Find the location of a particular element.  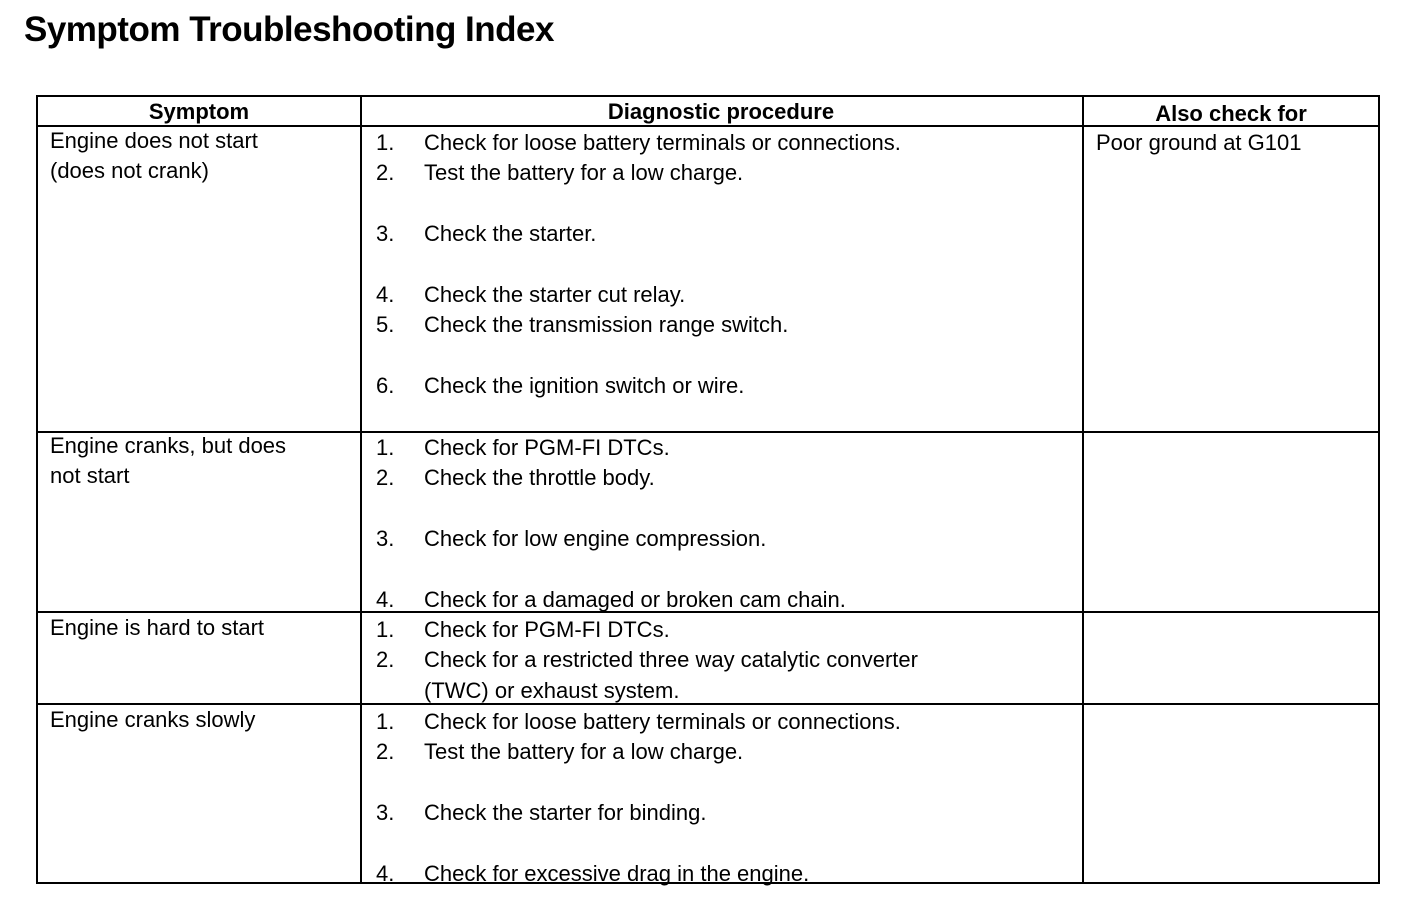

symptom-text: Engine cranks slowly is located at coordinates (153, 719).